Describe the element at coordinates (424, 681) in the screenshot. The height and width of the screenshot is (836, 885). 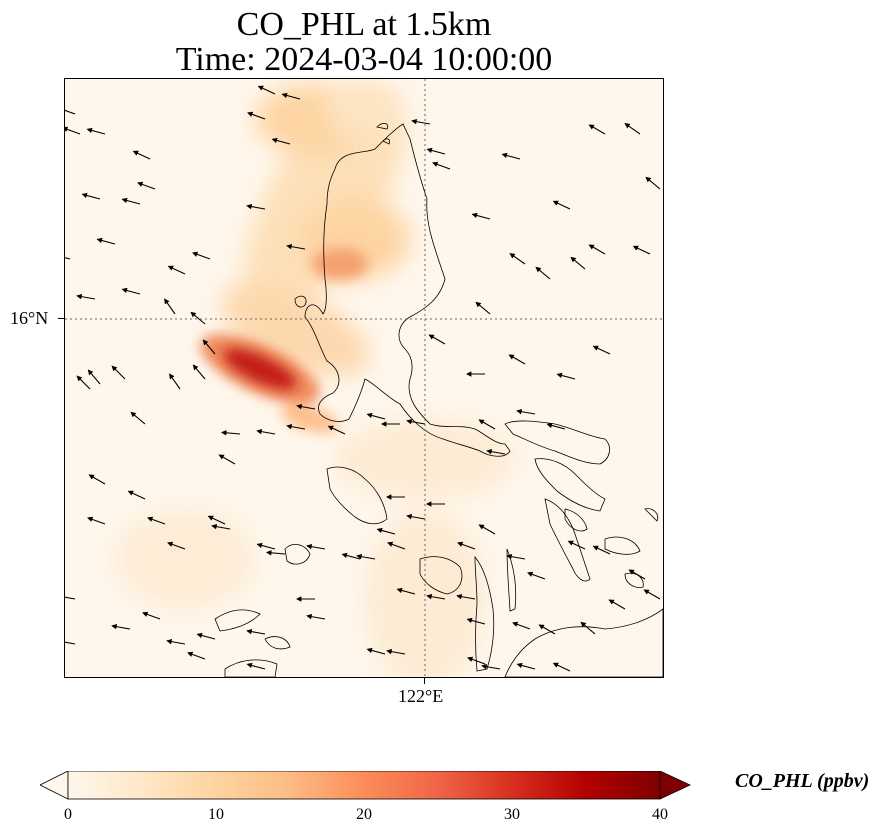
I see `lon-tick-mark` at that location.